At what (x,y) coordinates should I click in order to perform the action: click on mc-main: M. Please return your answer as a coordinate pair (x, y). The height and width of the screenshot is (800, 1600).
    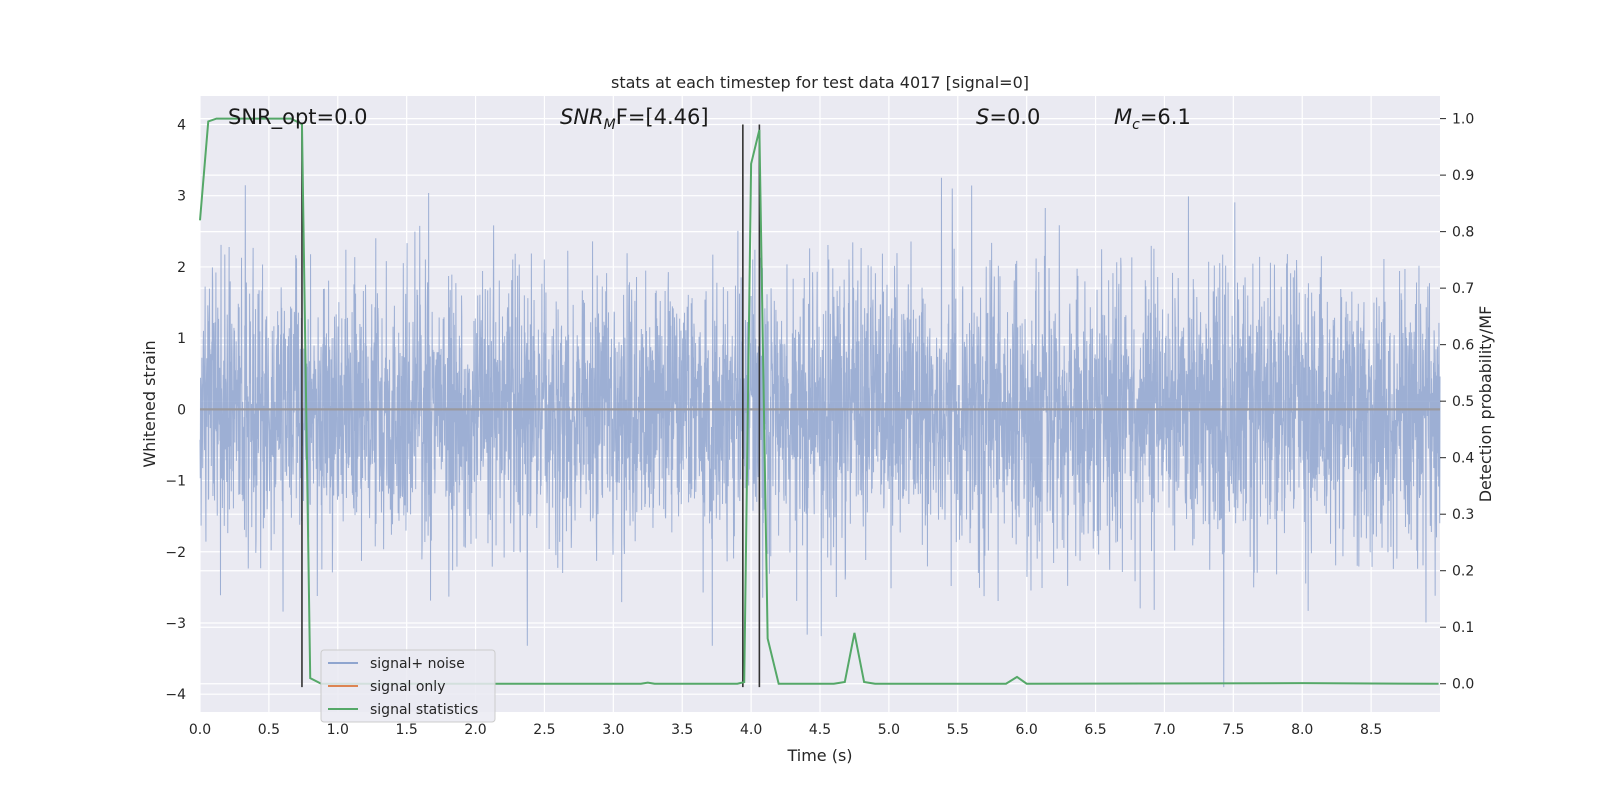
    Looking at the image, I should click on (1123, 117).